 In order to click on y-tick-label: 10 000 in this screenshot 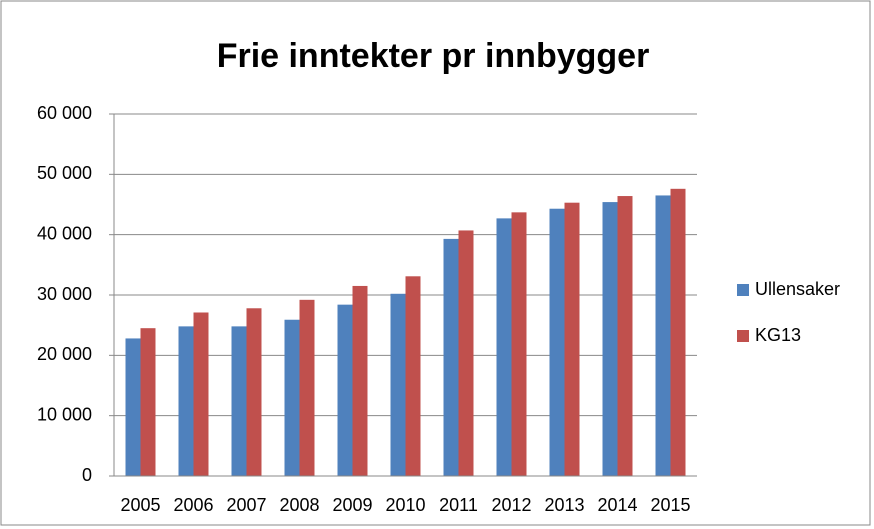, I will do `click(64, 414)`.